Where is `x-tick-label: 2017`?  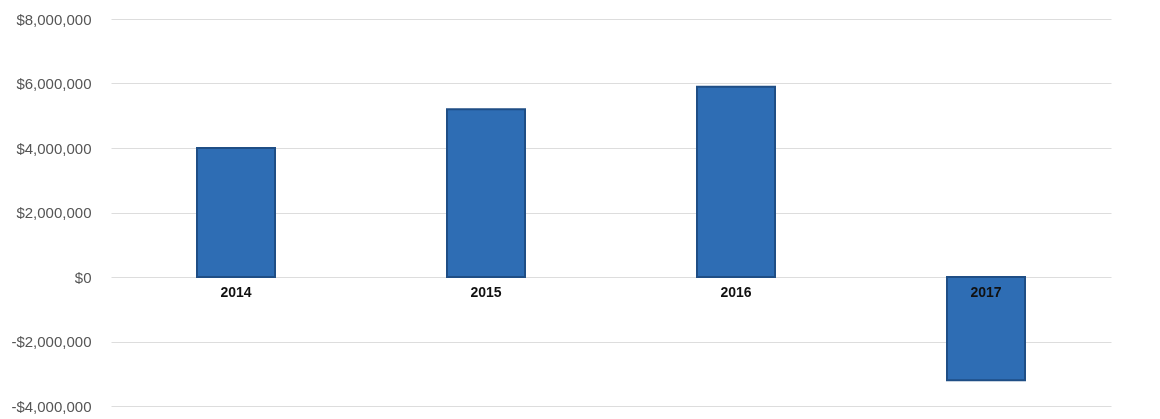
x-tick-label: 2017 is located at coordinates (986, 291).